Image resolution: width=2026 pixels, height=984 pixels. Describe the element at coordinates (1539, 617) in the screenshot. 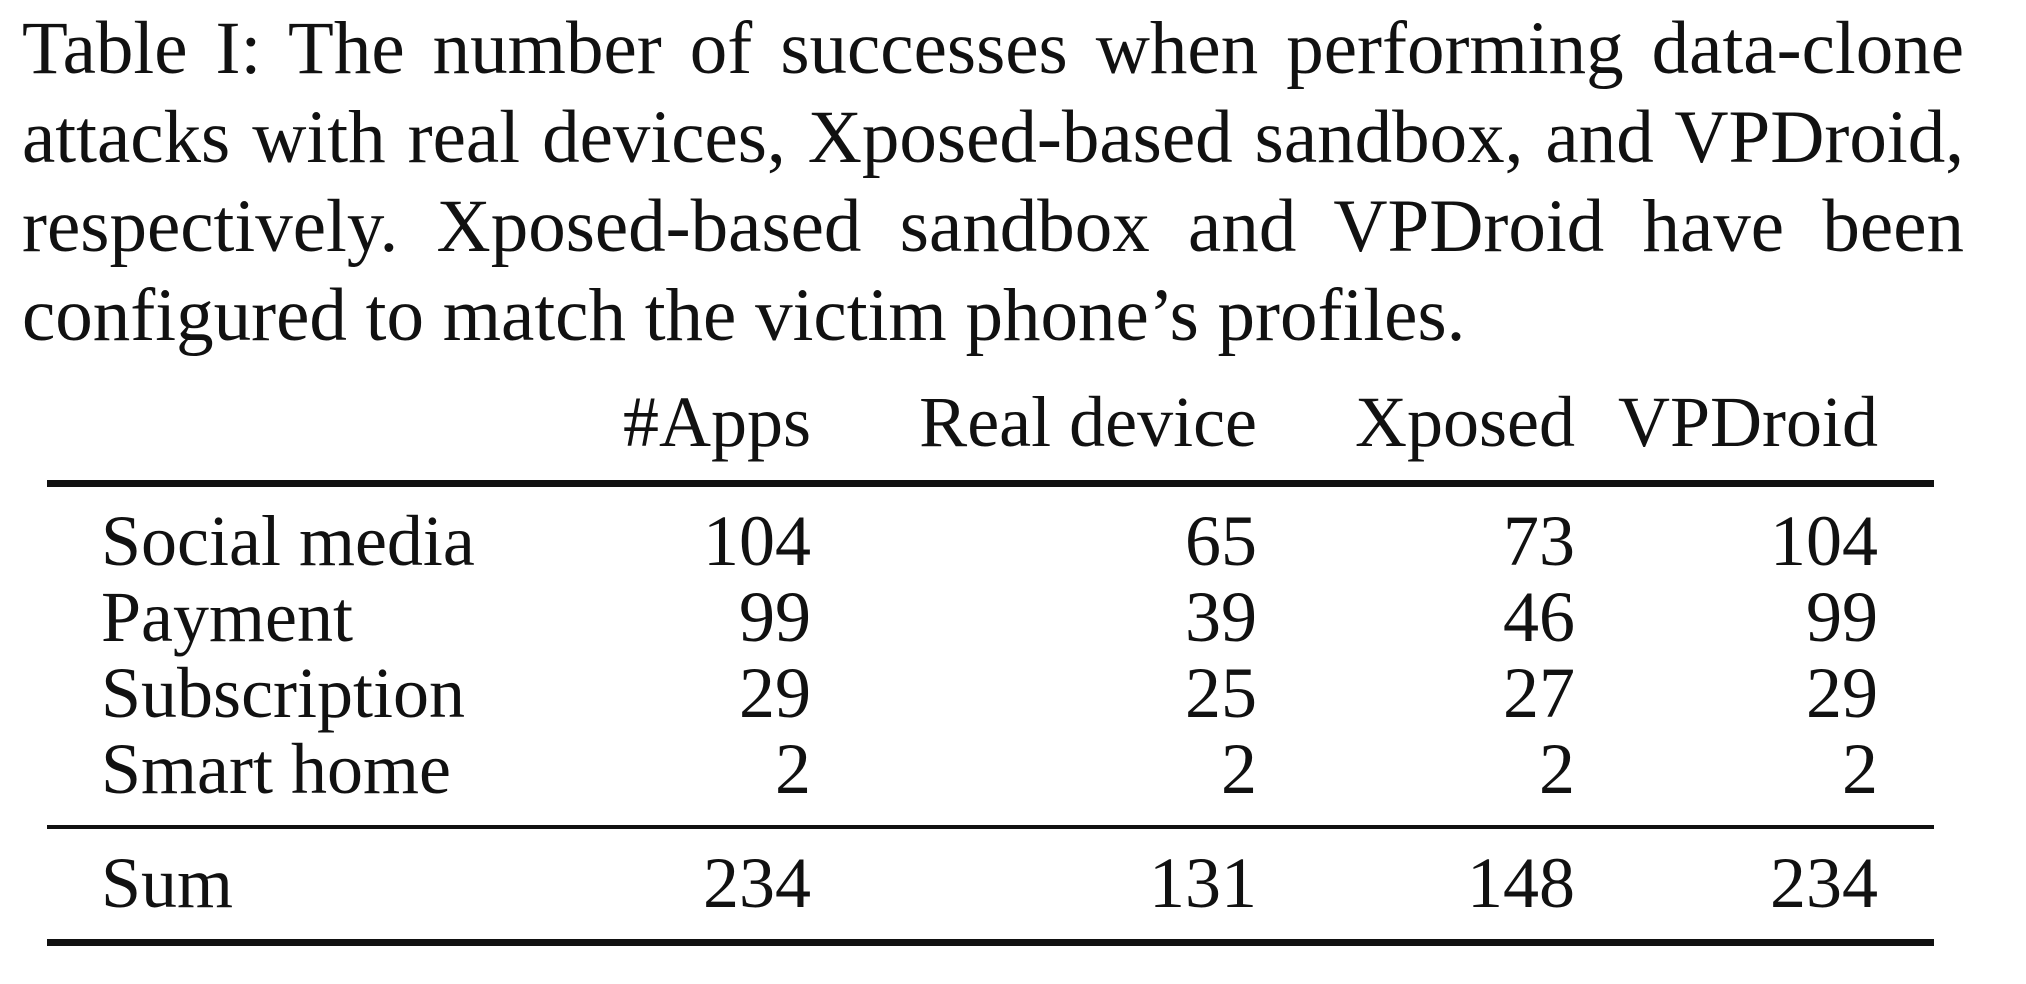

I see `cell-xposed: 46` at that location.